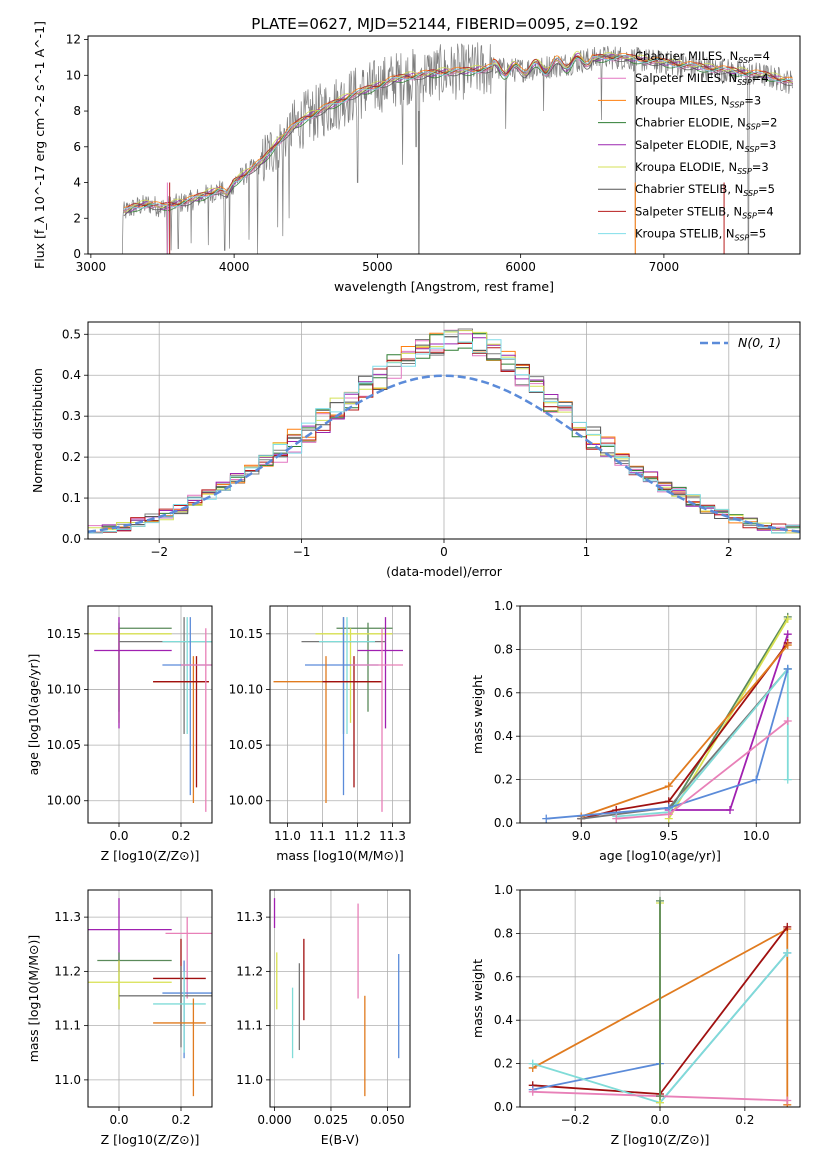 The height and width of the screenshot is (1170, 819). What do you see at coordinates (759, 342) in the screenshot?
I see `legend-label: N(0, 1)` at bounding box center [759, 342].